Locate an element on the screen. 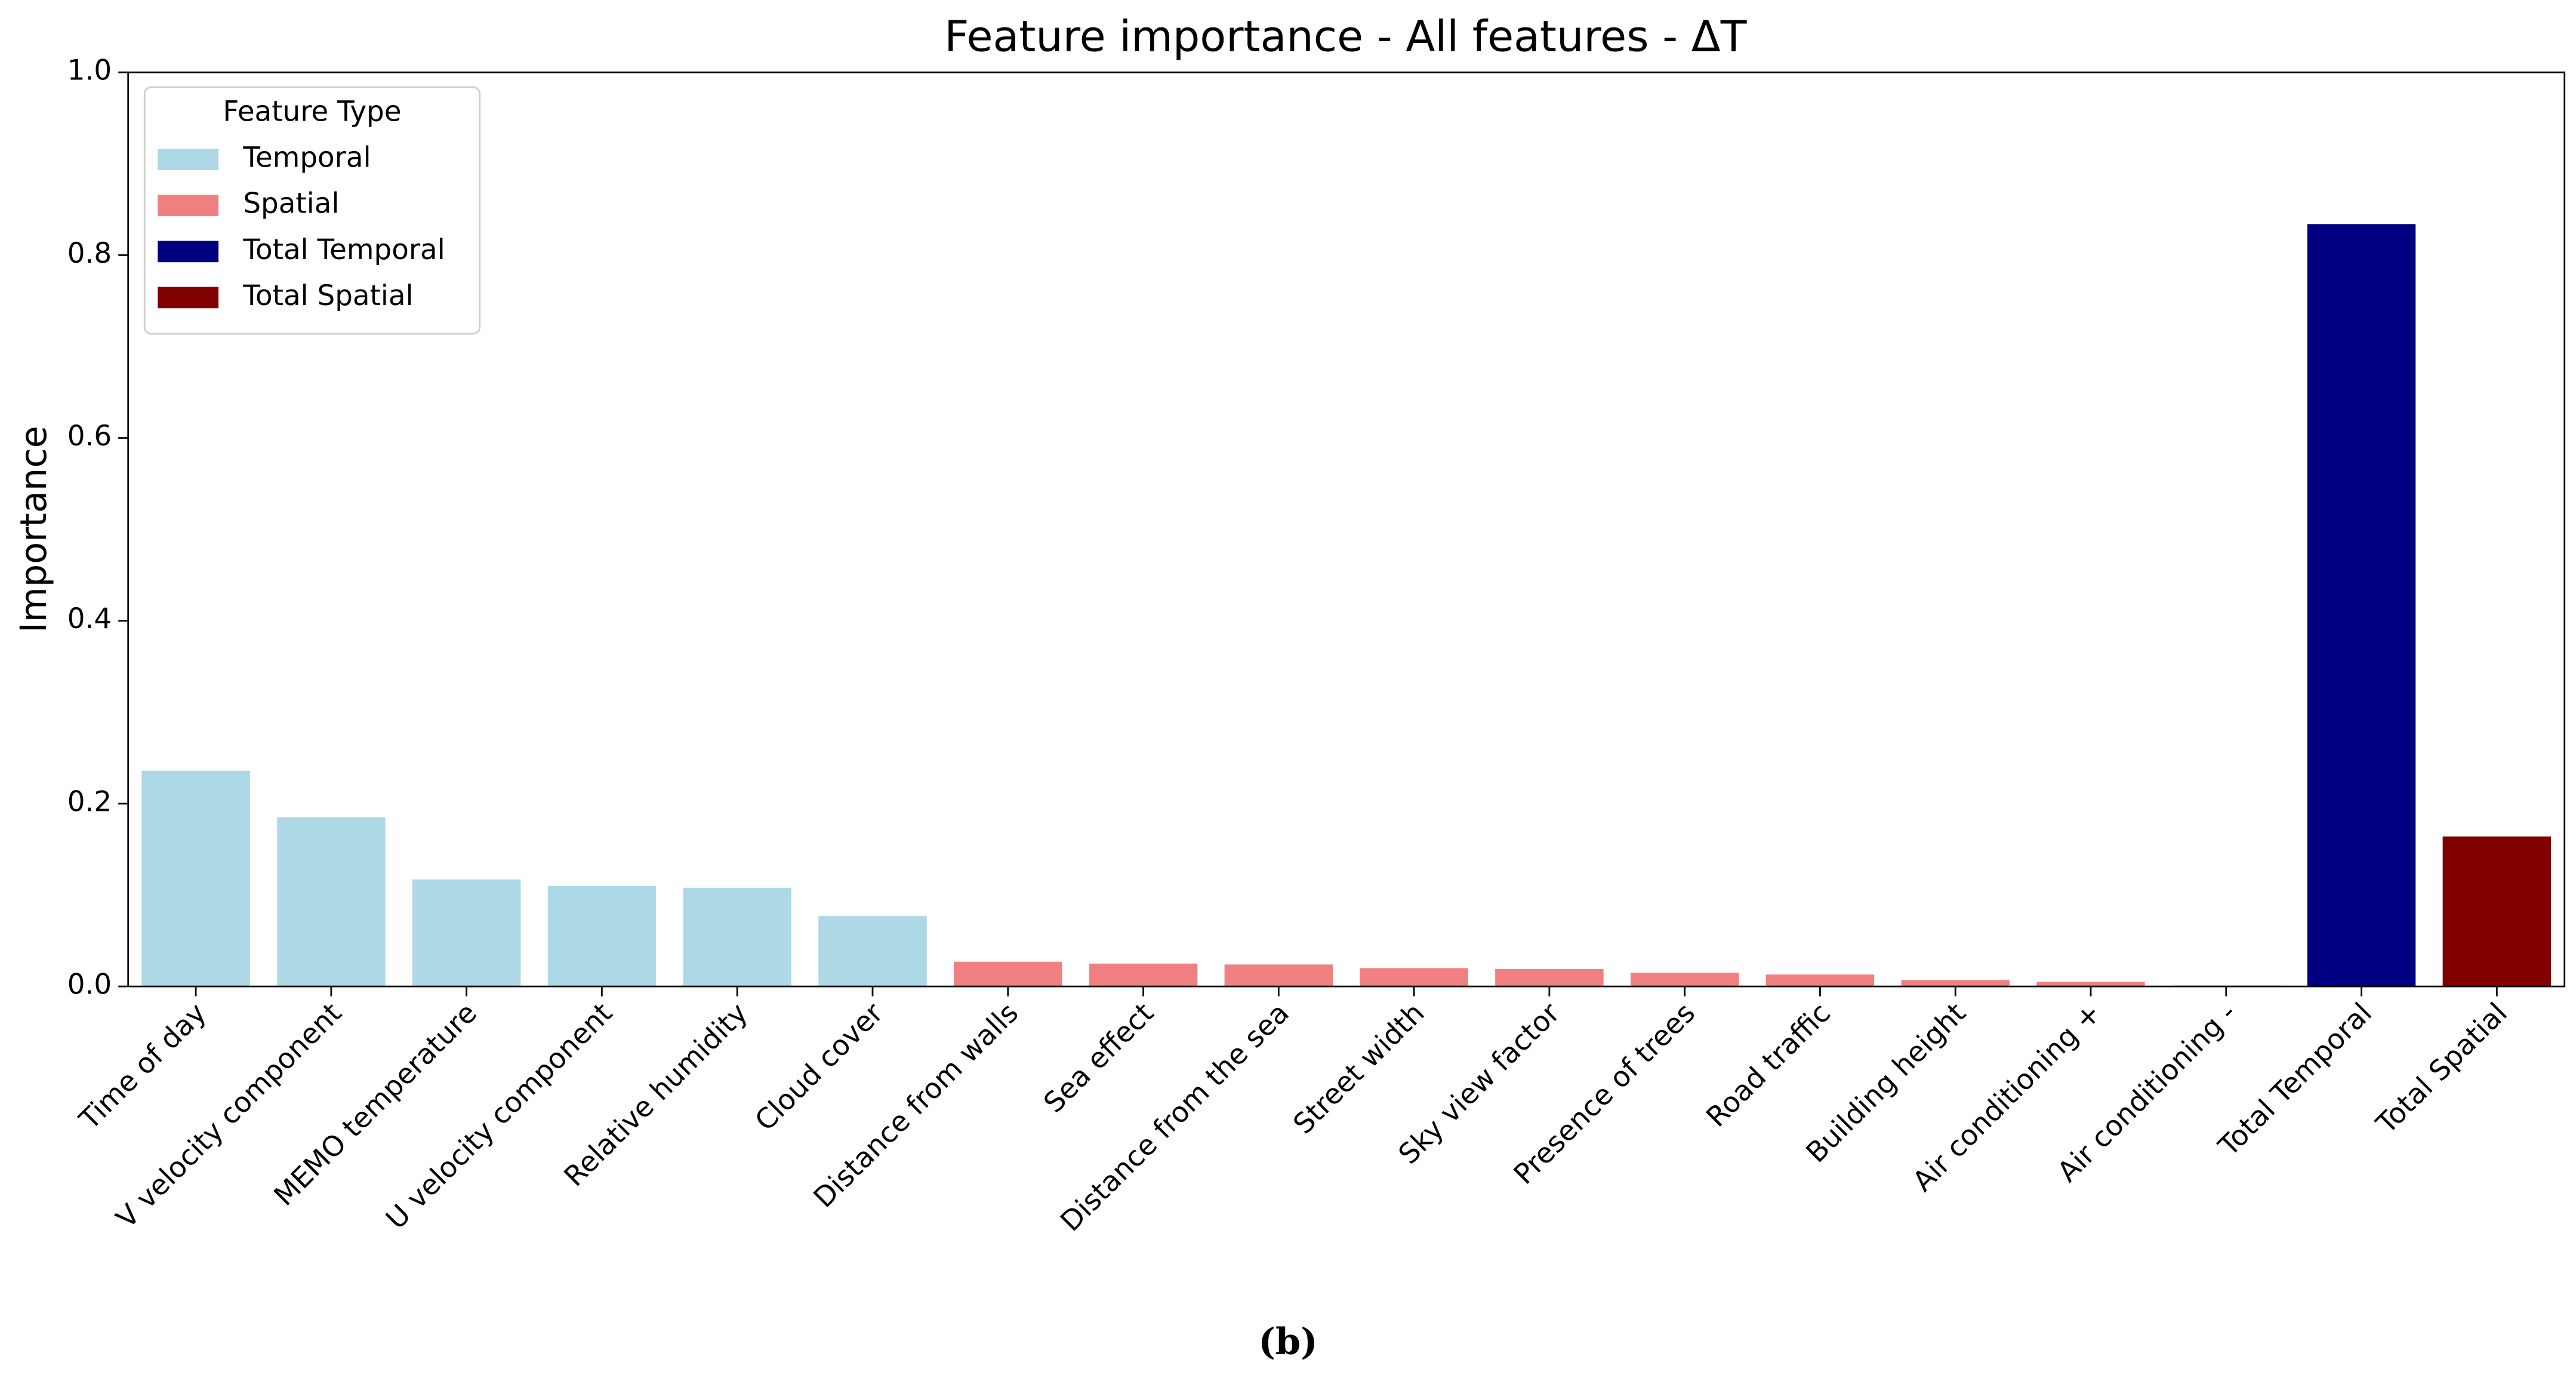  x-tick-label: Total Spatial is located at coordinates (2442, 1069).